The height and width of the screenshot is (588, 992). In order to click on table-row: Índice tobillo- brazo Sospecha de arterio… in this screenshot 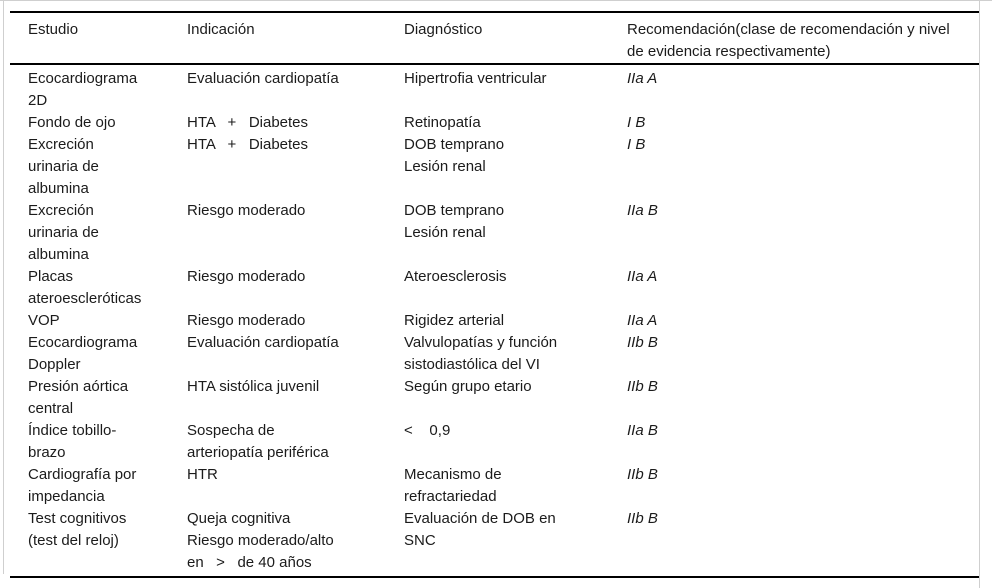, I will do `click(494, 442)`.